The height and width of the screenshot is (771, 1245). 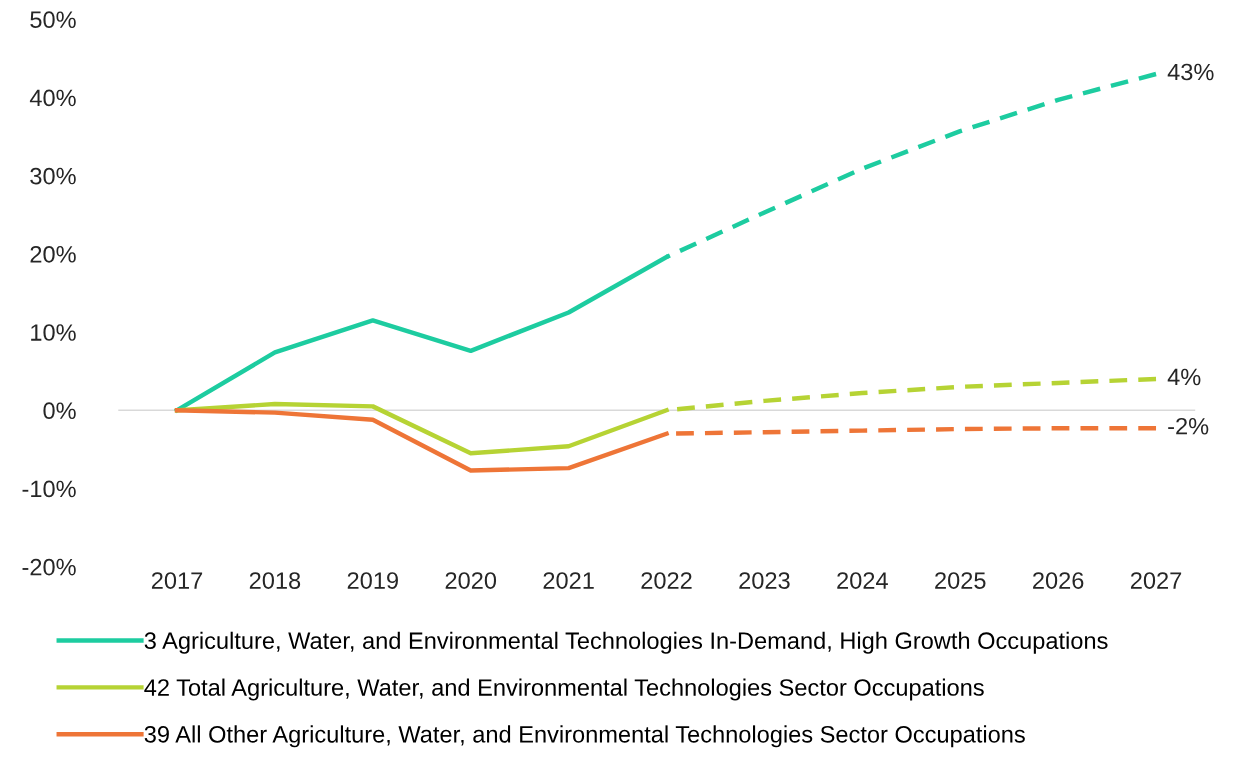 I want to click on x-tick-label: 2026, so click(x=1058, y=580).